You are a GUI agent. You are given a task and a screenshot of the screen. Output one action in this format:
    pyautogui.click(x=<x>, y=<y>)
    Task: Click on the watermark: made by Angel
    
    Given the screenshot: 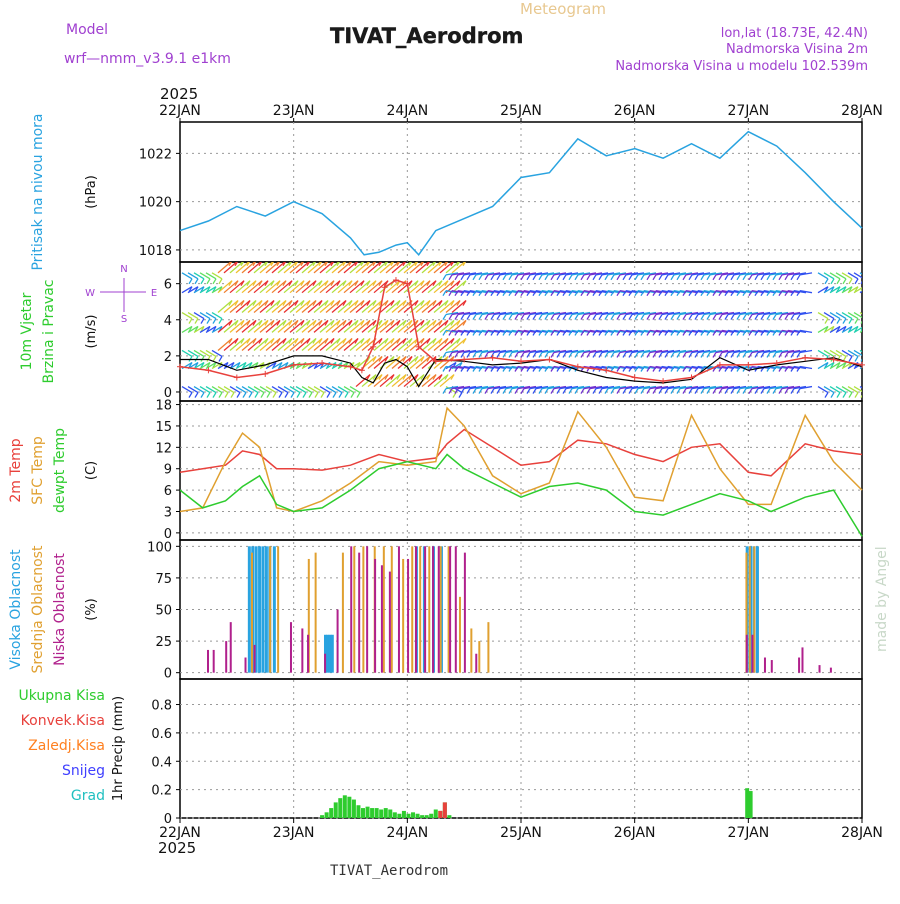 What is the action you would take?
    pyautogui.click(x=882, y=599)
    